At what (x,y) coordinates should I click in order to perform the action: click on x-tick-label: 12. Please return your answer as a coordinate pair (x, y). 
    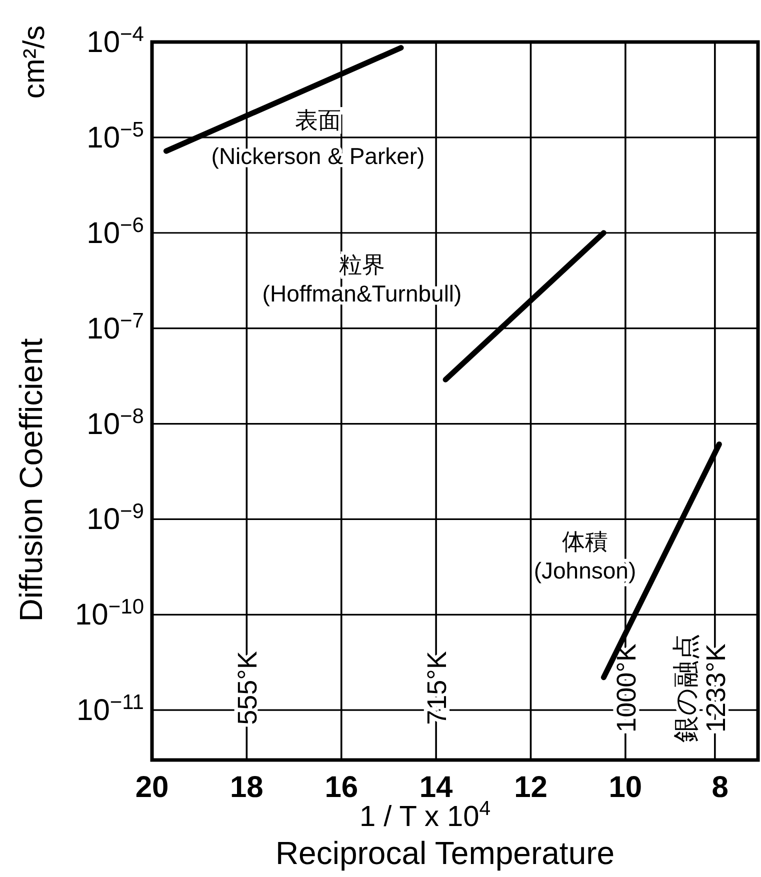
    Looking at the image, I should click on (531, 787).